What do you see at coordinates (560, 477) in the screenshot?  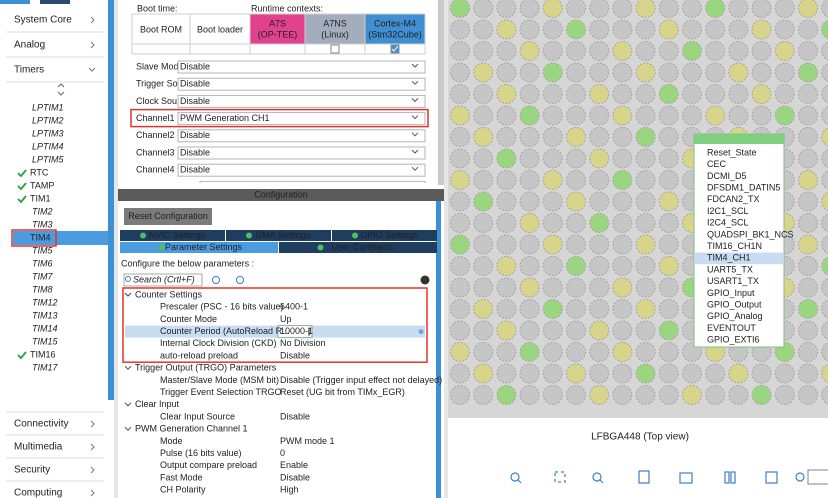 I see `fit` at bounding box center [560, 477].